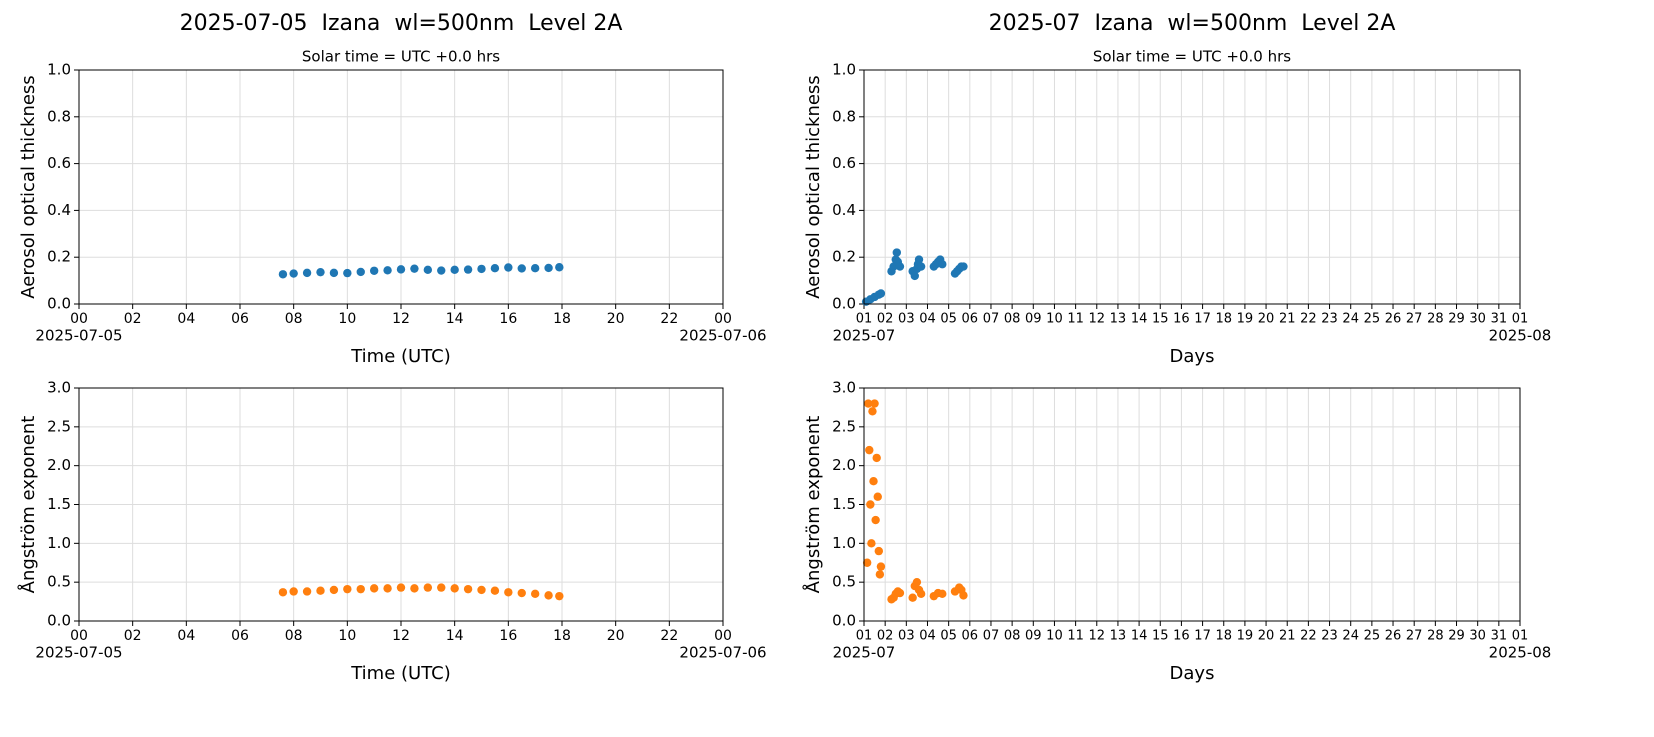 This screenshot has width=1654, height=737. I want to click on y-tick-label: 2.0, so click(59, 465).